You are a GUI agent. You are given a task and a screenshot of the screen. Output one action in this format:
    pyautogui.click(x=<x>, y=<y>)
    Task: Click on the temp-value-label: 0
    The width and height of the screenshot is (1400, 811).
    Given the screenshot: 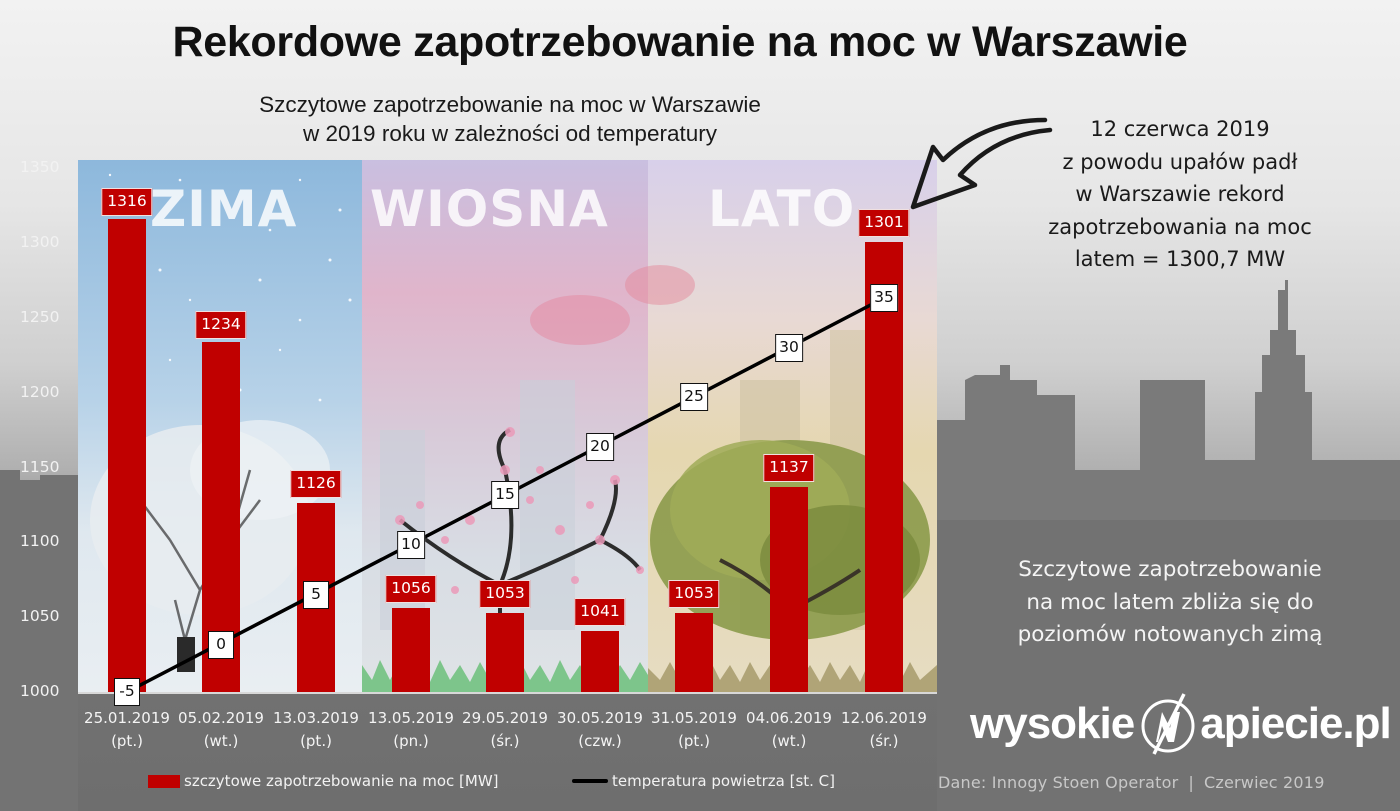 What is the action you would take?
    pyautogui.click(x=221, y=645)
    